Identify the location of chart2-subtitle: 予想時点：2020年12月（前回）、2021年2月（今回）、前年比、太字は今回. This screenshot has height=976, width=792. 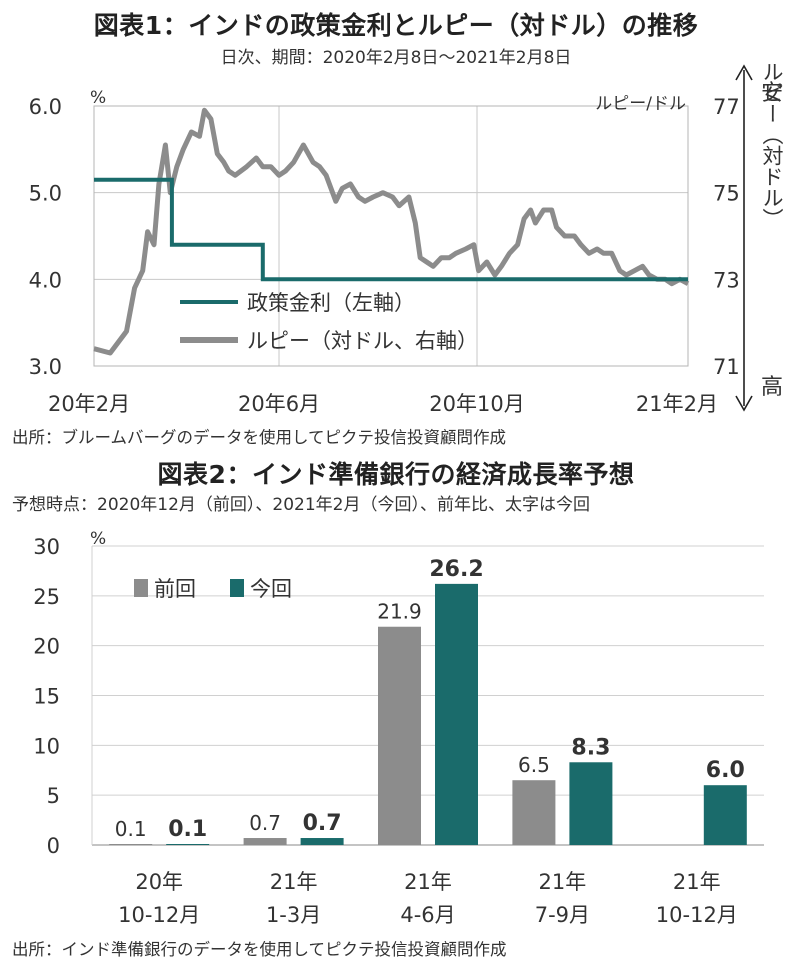
(301, 505).